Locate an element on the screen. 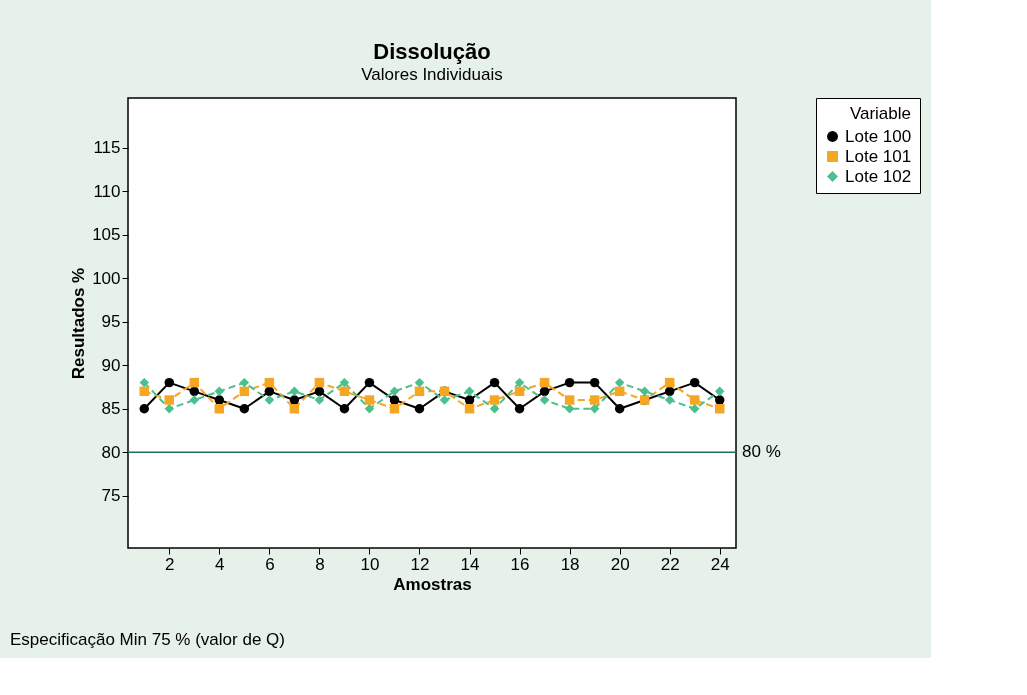 The height and width of the screenshot is (695, 1027). y-tick-label: 105 is located at coordinates (106, 235).